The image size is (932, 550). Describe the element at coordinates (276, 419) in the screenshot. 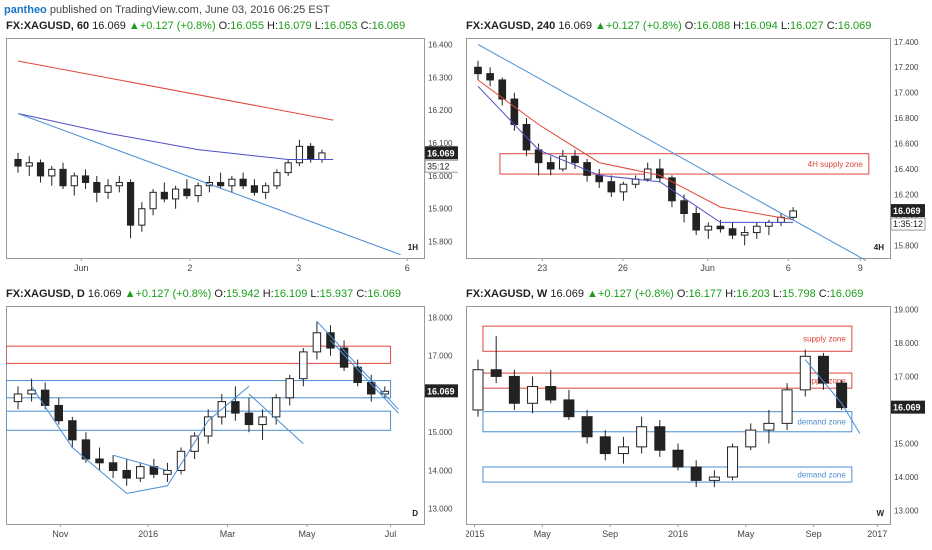

I see `trendline-b` at that location.